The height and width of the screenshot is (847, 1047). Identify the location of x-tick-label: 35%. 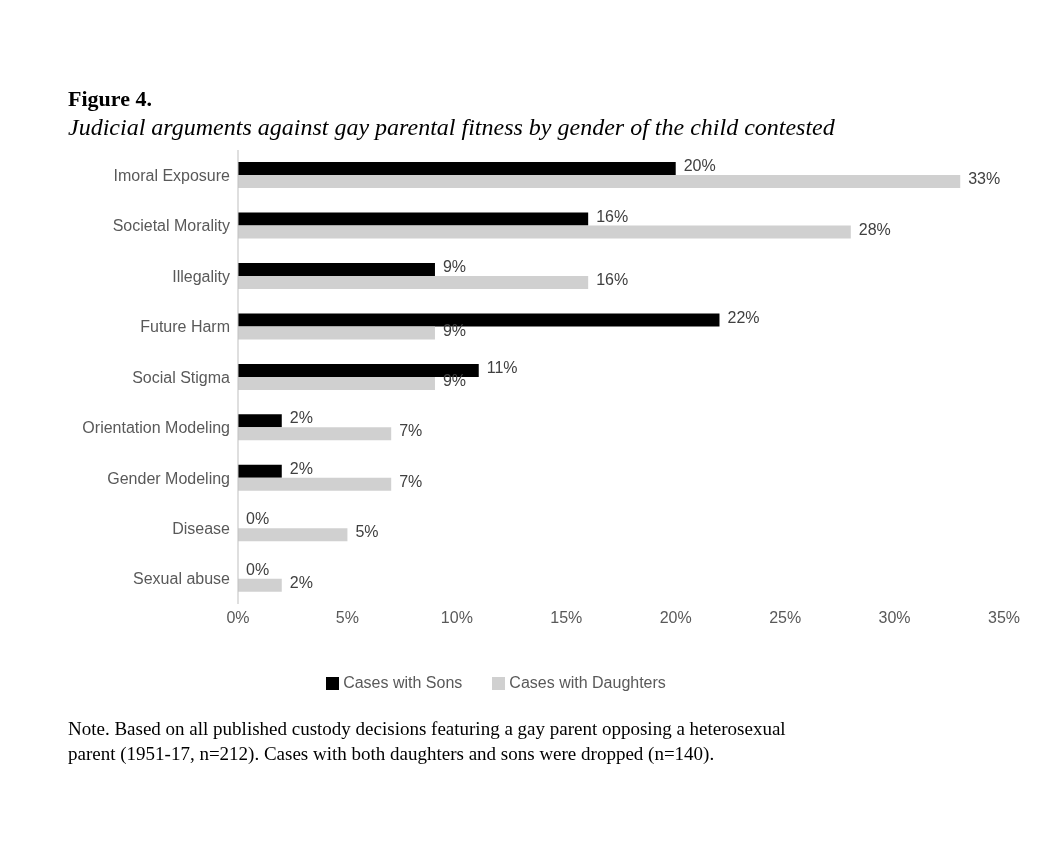
(1004, 618).